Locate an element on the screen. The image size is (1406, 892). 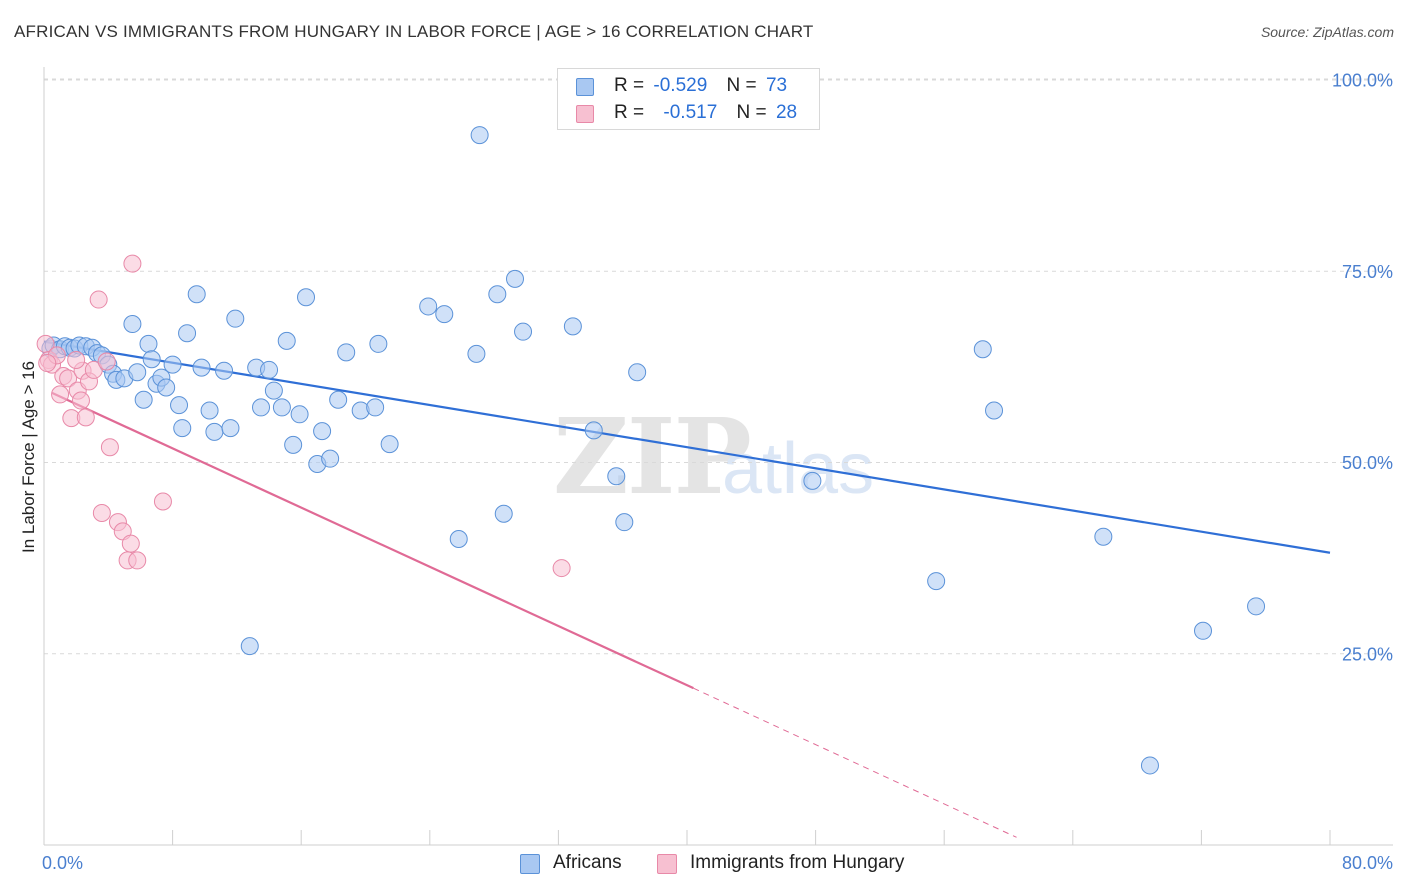
watermark-zip: ZIP is located at coordinates (652, 456).